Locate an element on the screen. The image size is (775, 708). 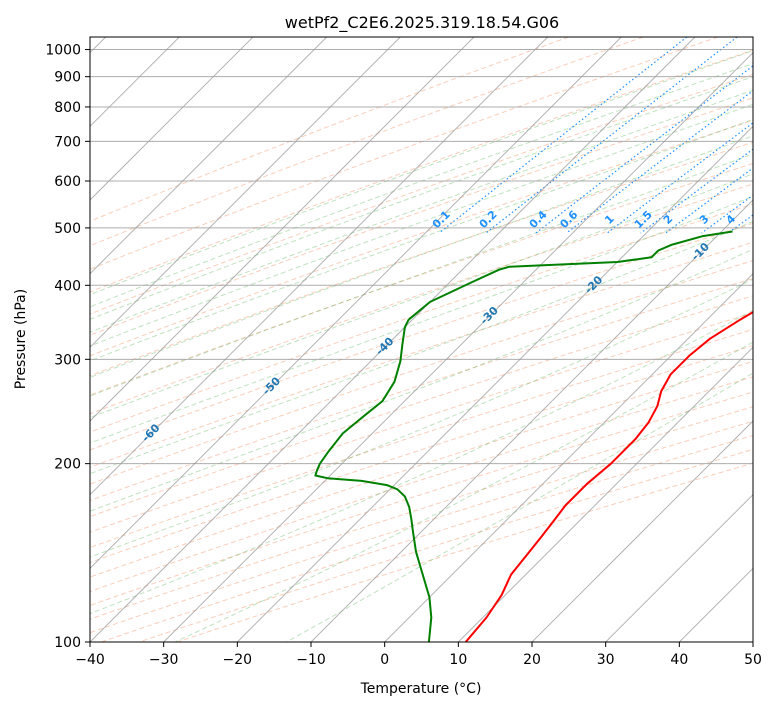
x-tick-label: −40 is located at coordinates (90, 660).